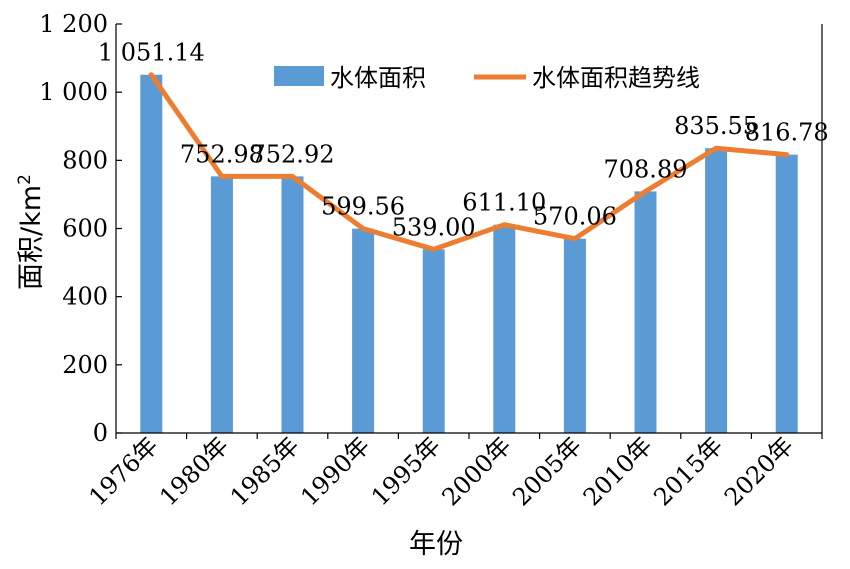 The width and height of the screenshot is (850, 569). Describe the element at coordinates (575, 217) in the screenshot. I see `data-label-6: 570.06` at that location.